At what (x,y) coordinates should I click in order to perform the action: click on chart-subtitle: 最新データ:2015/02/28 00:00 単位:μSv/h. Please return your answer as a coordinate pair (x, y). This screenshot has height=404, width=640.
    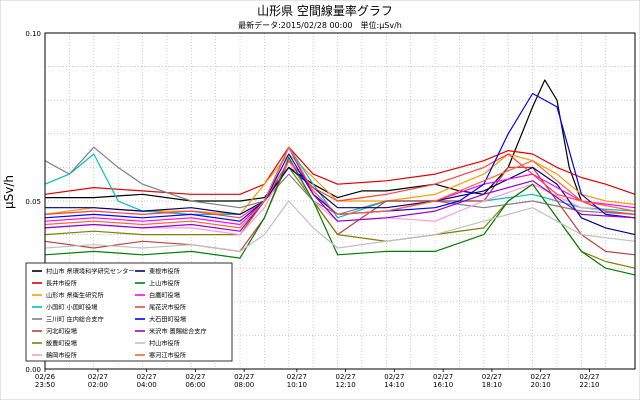
    Looking at the image, I should click on (320, 25).